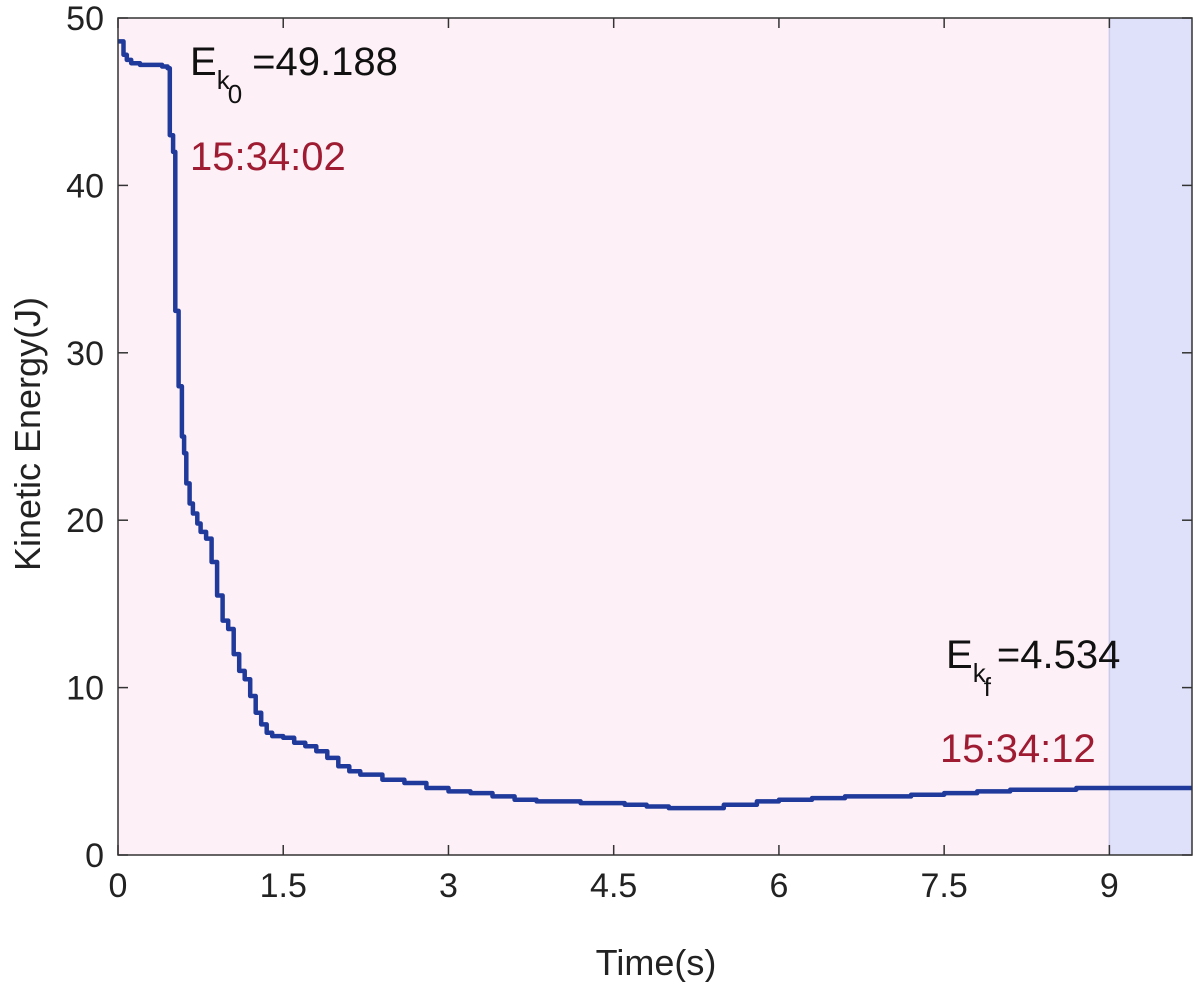 The height and width of the screenshot is (982, 1200). Describe the element at coordinates (980, 673) in the screenshot. I see `annotation-end-sub-k: k` at that location.